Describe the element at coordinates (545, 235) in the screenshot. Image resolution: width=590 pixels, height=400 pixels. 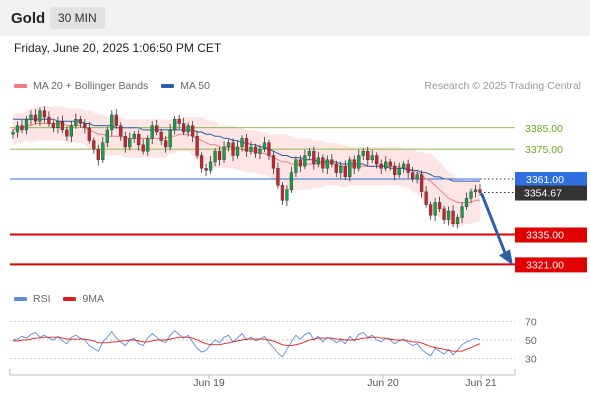
I see `level-label-support-4: 3335.00` at that location.